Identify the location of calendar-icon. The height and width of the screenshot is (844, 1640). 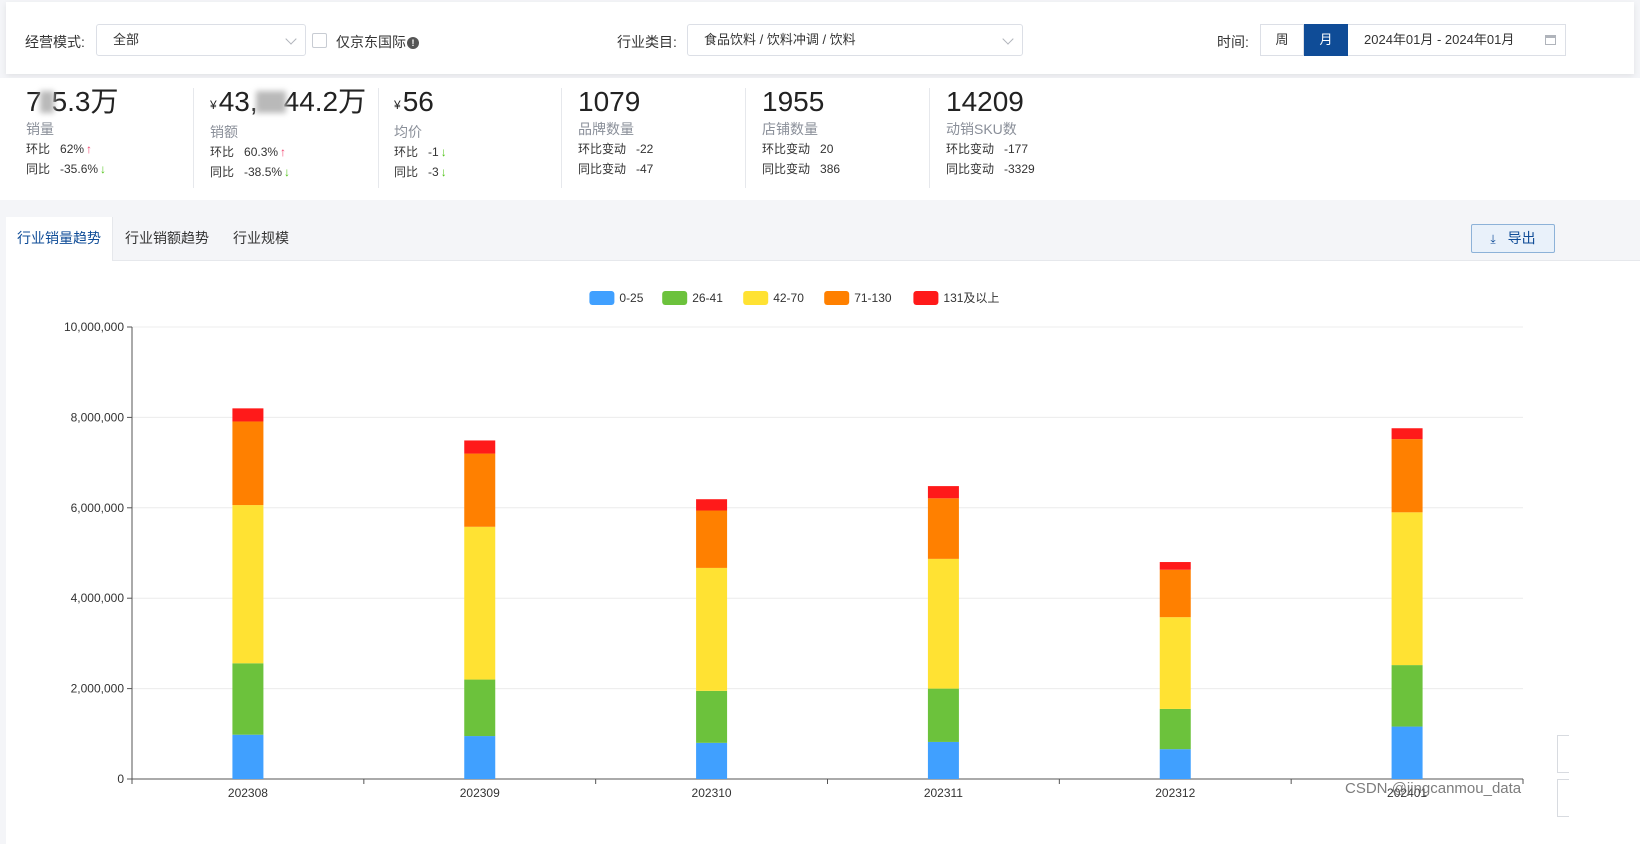
(1550, 40).